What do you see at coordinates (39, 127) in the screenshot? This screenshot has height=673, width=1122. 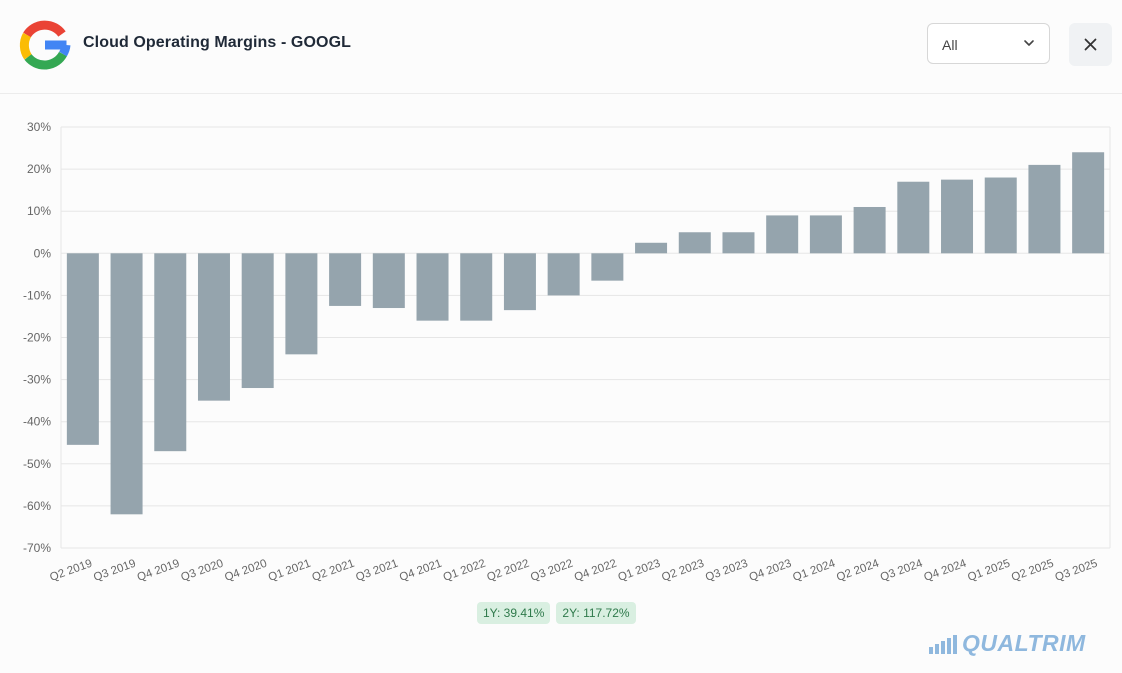 I see `y-tick-label: 30%` at bounding box center [39, 127].